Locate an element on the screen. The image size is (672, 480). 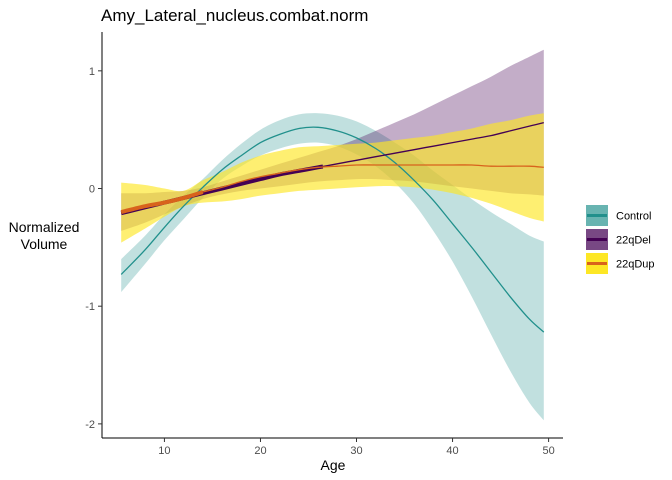
legend-label-22qdel: 22qDel is located at coordinates (633, 241).